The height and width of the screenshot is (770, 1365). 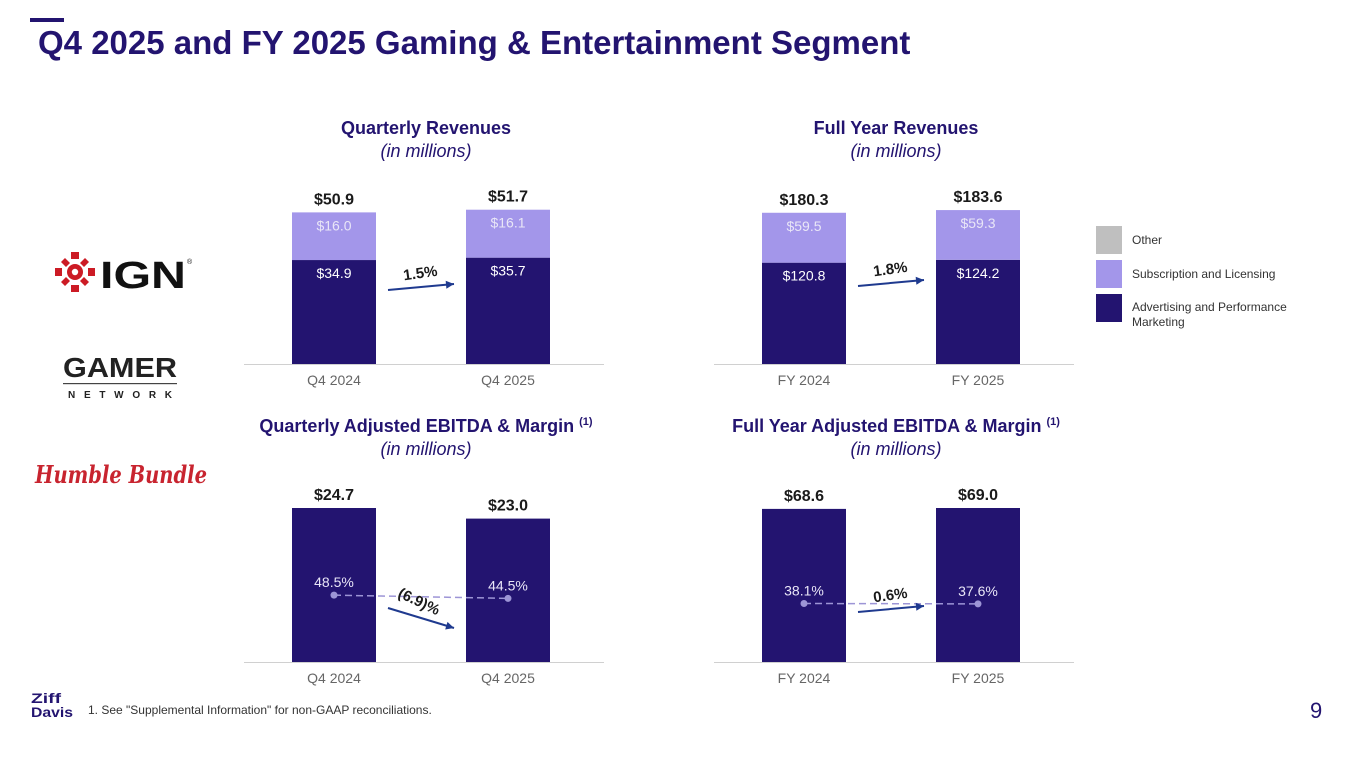 I want to click on quarterly-revenue-growth-arrow-line, so click(x=421, y=287).